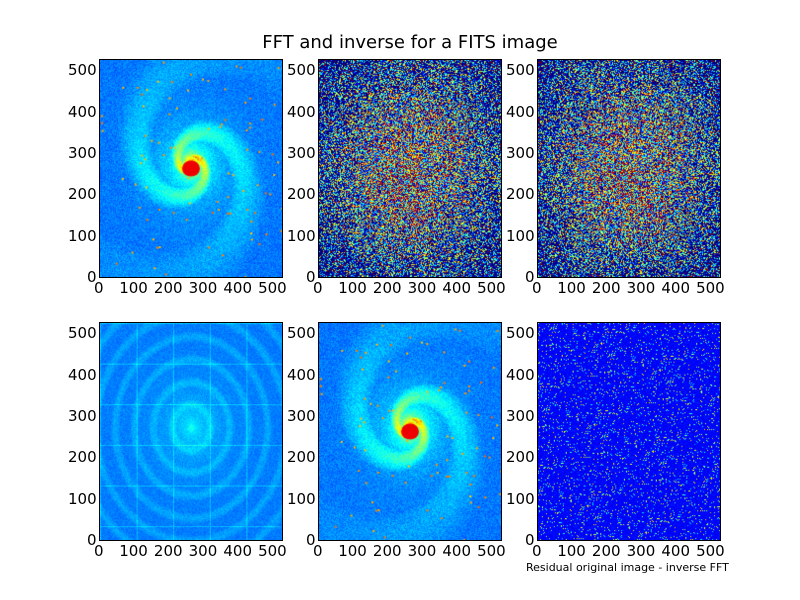  I want to click on image-residual, so click(629, 431).